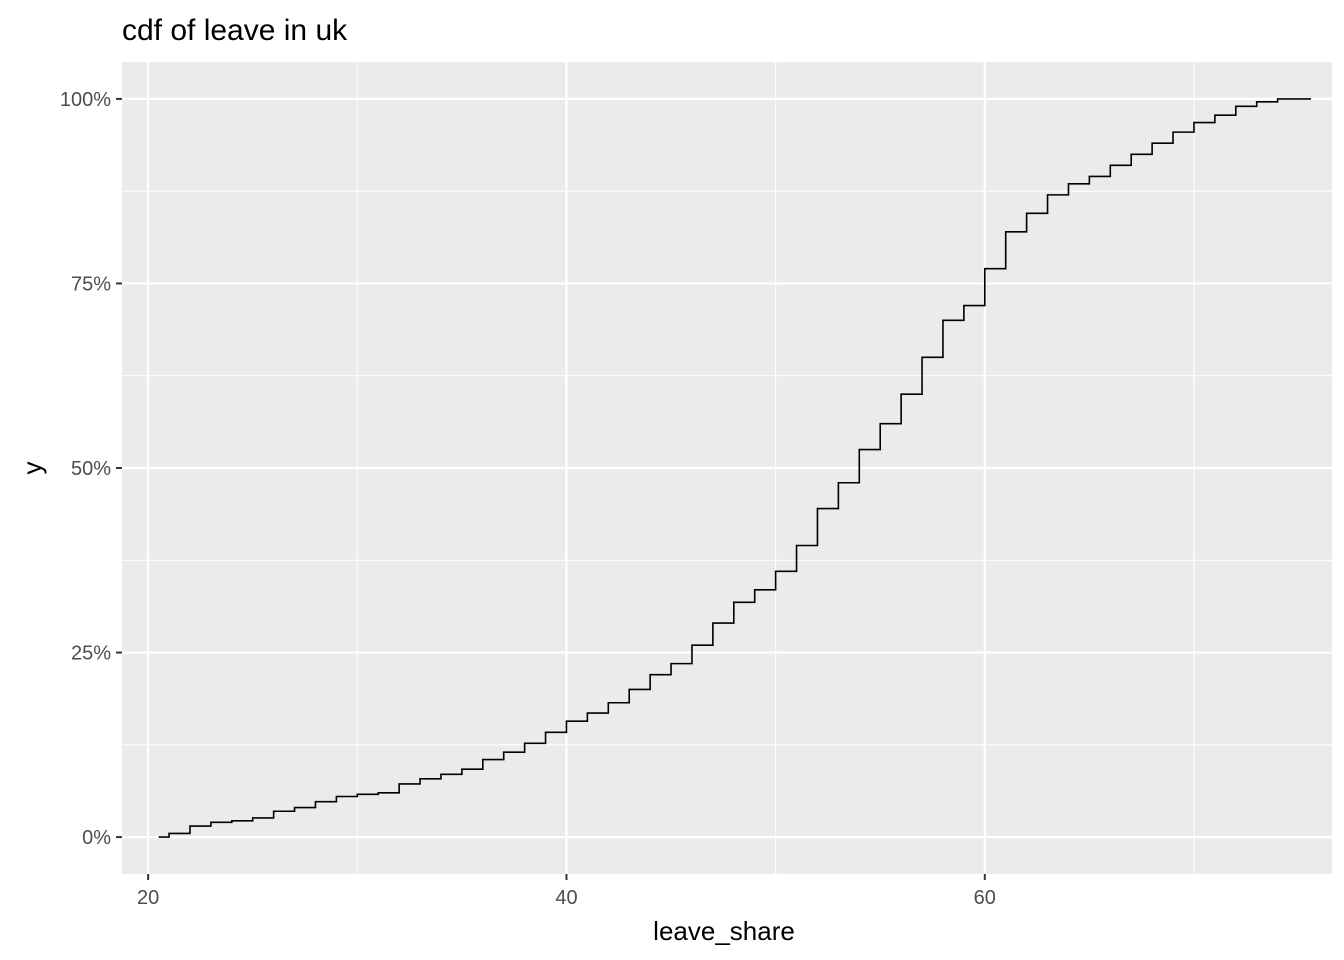  What do you see at coordinates (32, 468) in the screenshot?
I see `y-axis-title: y` at bounding box center [32, 468].